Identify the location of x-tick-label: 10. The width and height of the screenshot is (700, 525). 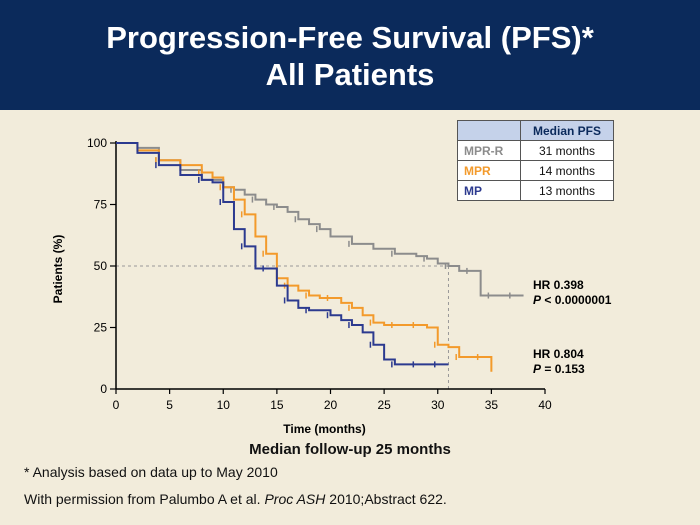
(224, 405).